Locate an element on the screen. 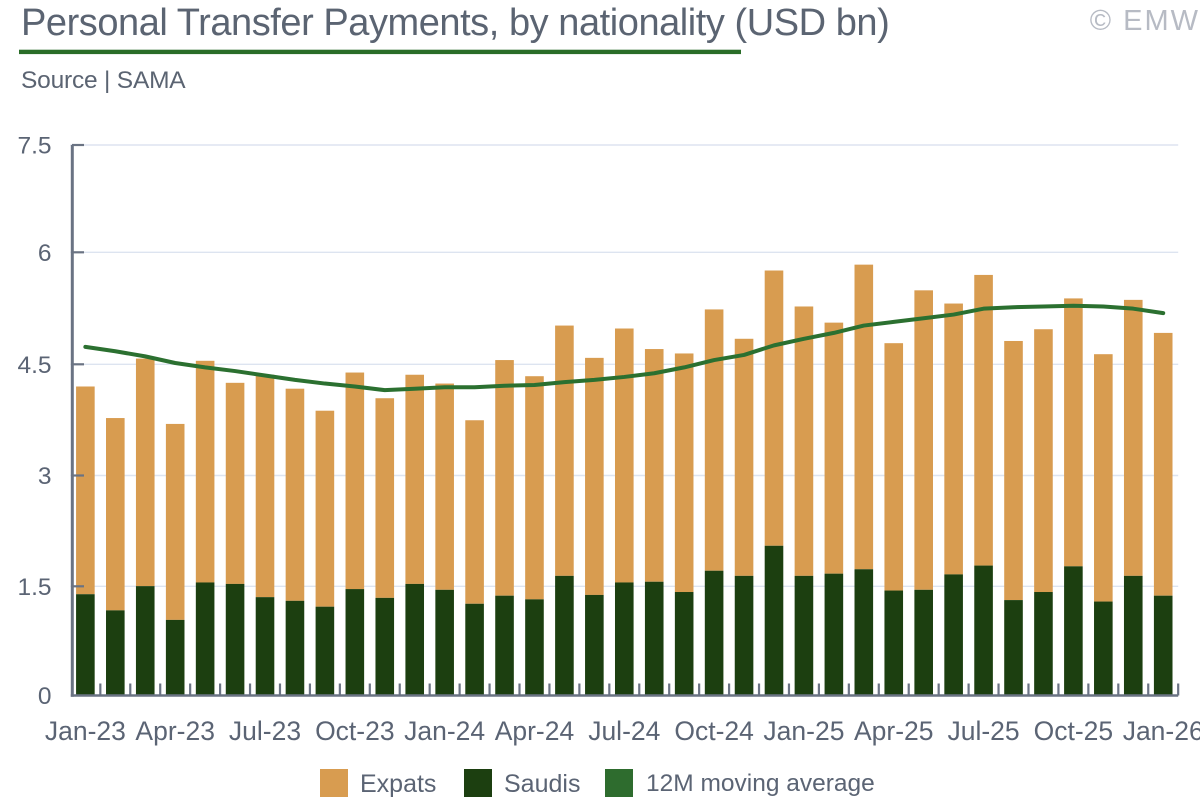 Image resolution: width=1200 pixels, height=800 pixels. svg-text: Jan-24 is located at coordinates (444, 731).